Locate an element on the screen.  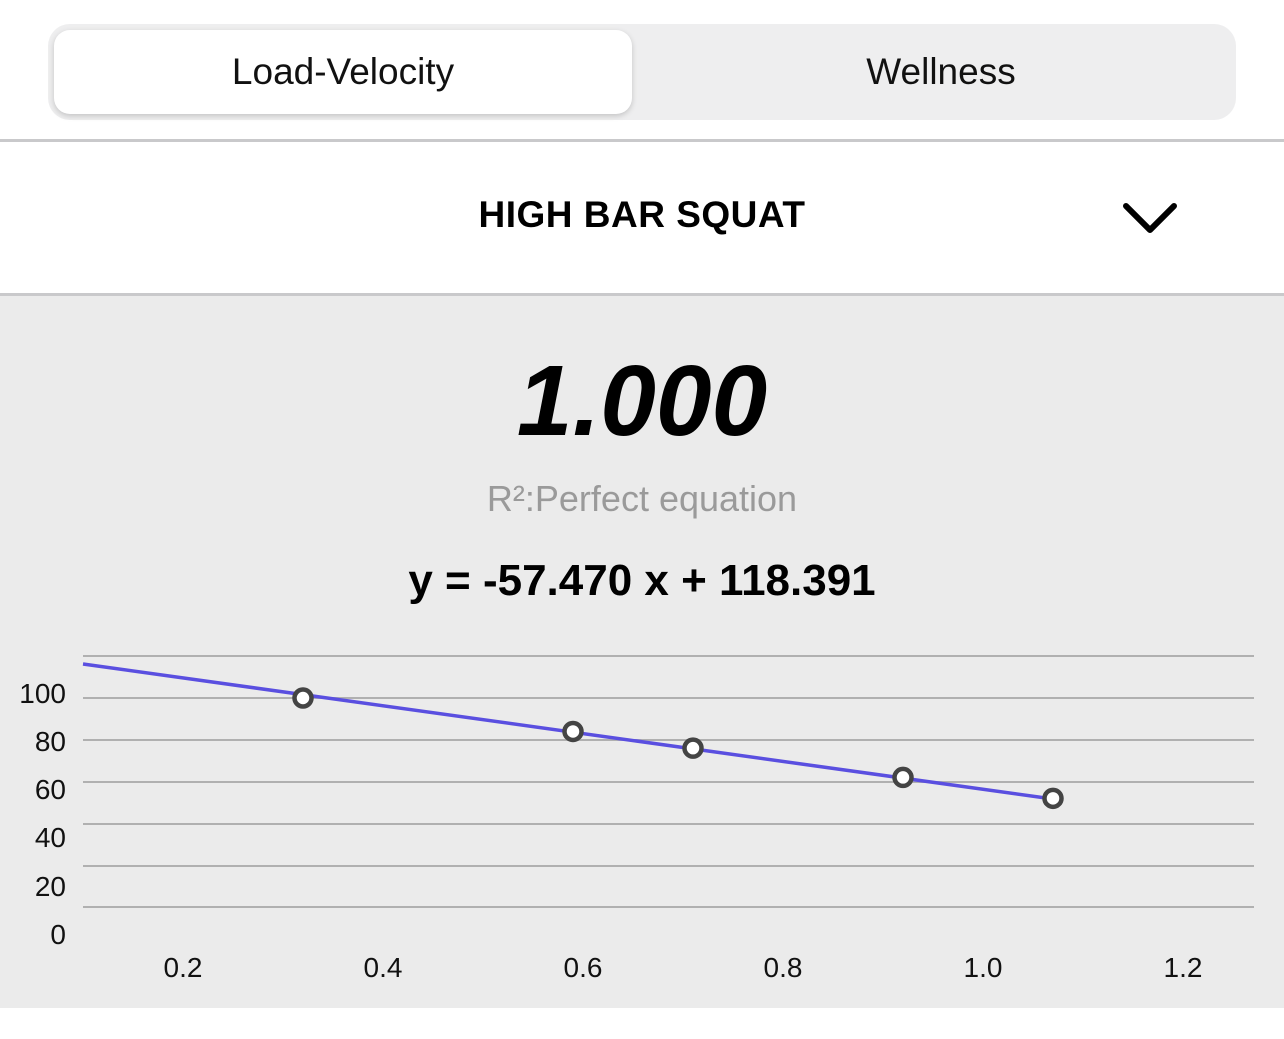
x-tick-label: 0.6 is located at coordinates (583, 967).